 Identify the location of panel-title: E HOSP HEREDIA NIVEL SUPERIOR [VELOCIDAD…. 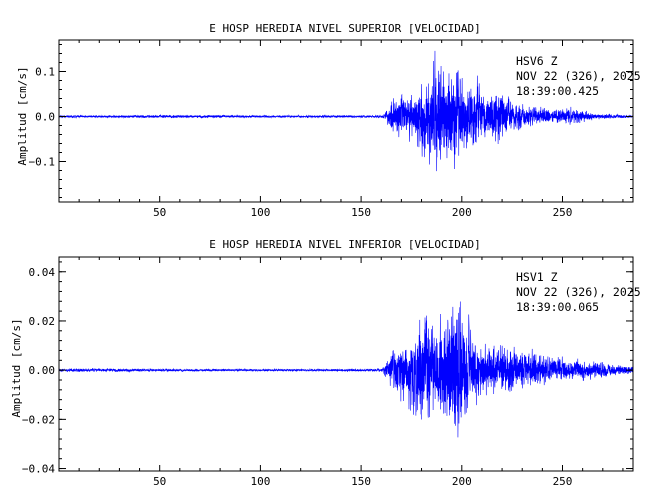
(345, 28).